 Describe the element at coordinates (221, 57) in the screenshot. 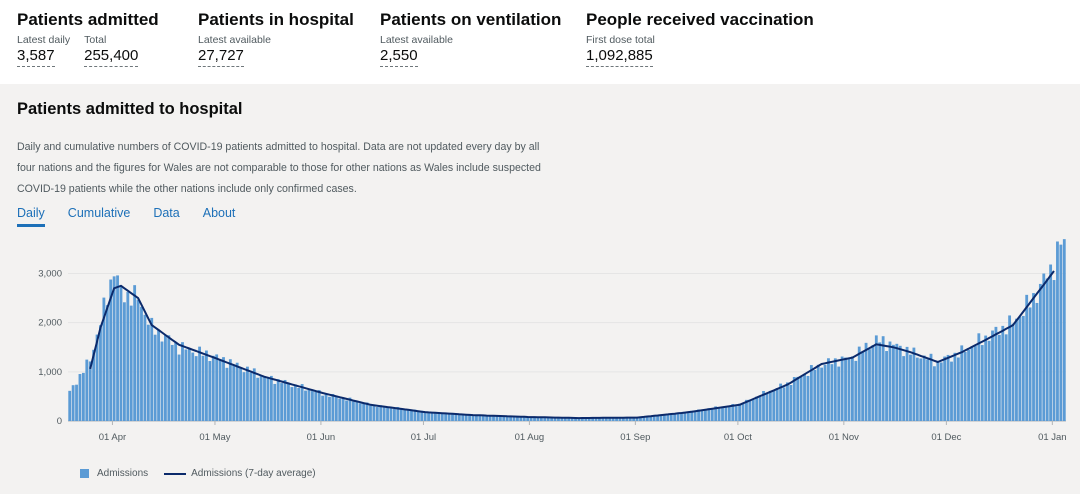

I see `metric-value: 27,727` at that location.